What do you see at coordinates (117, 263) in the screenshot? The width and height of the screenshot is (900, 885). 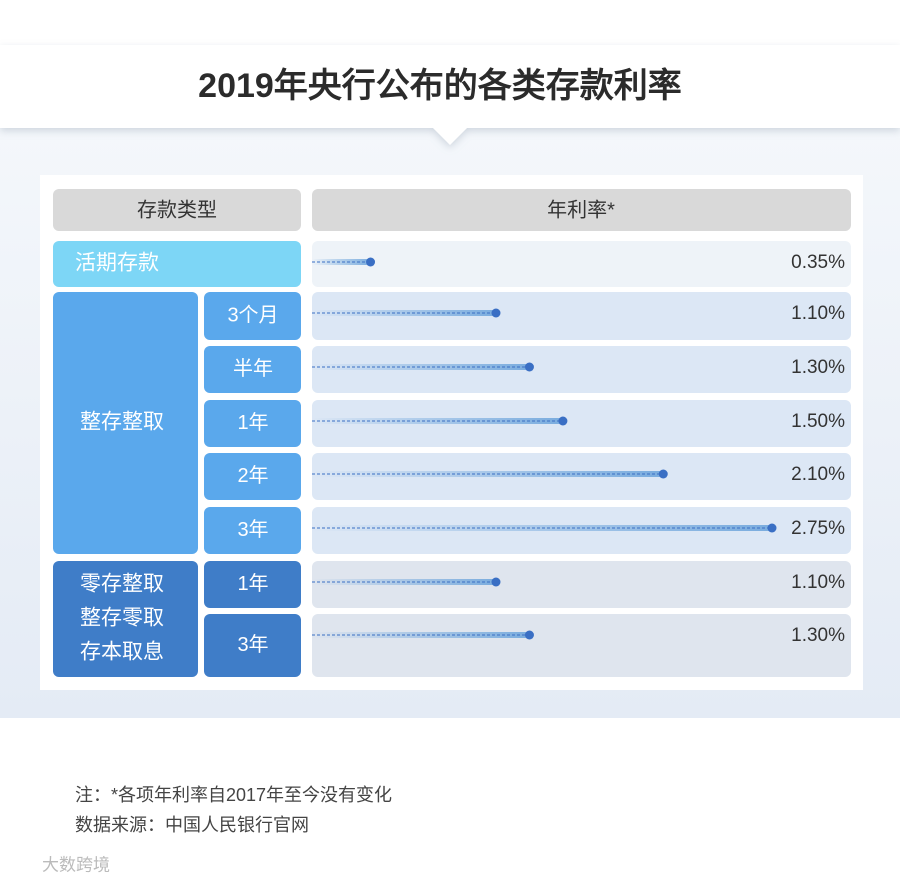 I see `group-label: 活期存款` at bounding box center [117, 263].